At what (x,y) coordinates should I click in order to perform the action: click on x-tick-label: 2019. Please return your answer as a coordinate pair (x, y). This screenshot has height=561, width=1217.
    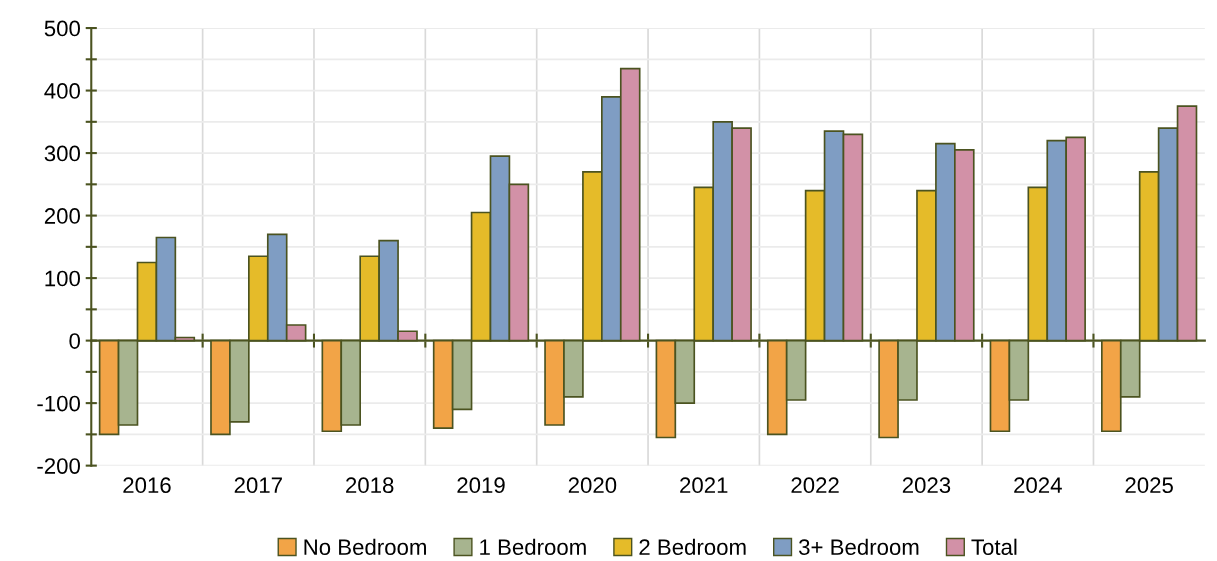
    Looking at the image, I should click on (481, 485).